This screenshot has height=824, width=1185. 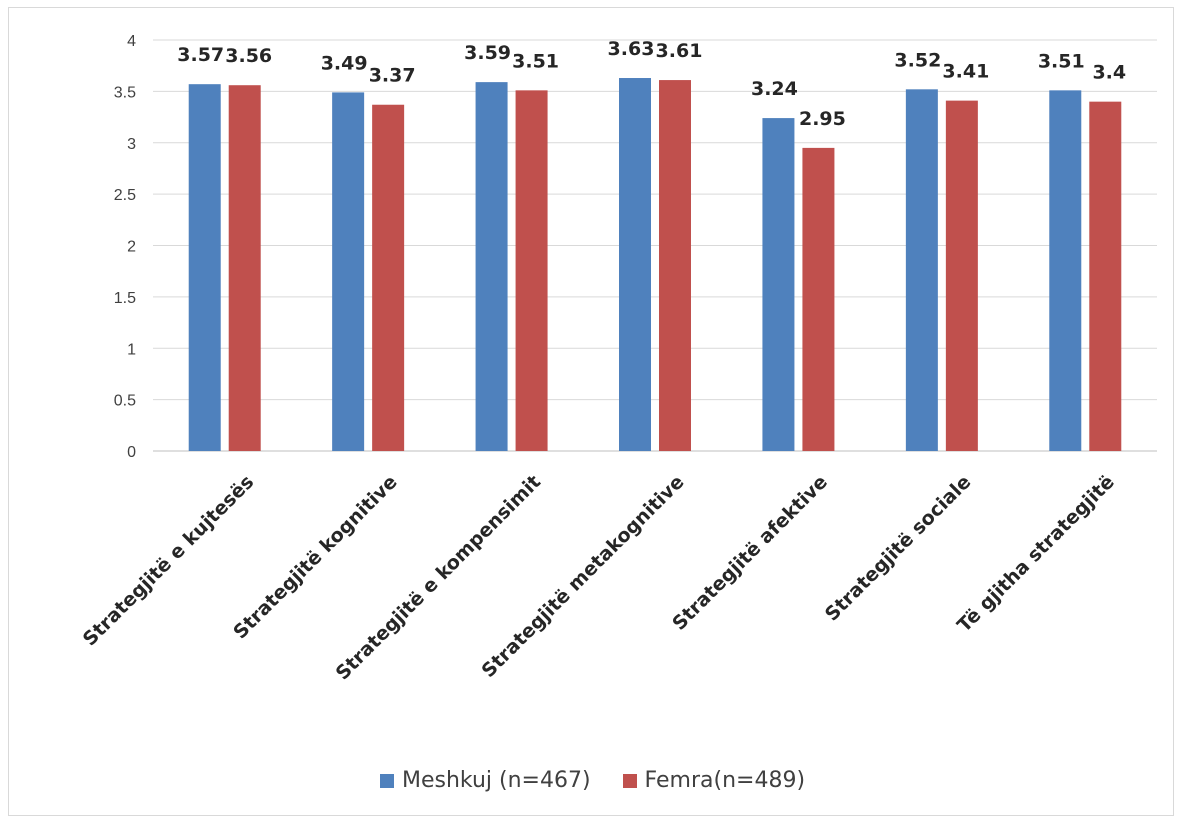 I want to click on x-tick-label-strategjitë-afektive: Strategjitë afektive, so click(x=750, y=553).